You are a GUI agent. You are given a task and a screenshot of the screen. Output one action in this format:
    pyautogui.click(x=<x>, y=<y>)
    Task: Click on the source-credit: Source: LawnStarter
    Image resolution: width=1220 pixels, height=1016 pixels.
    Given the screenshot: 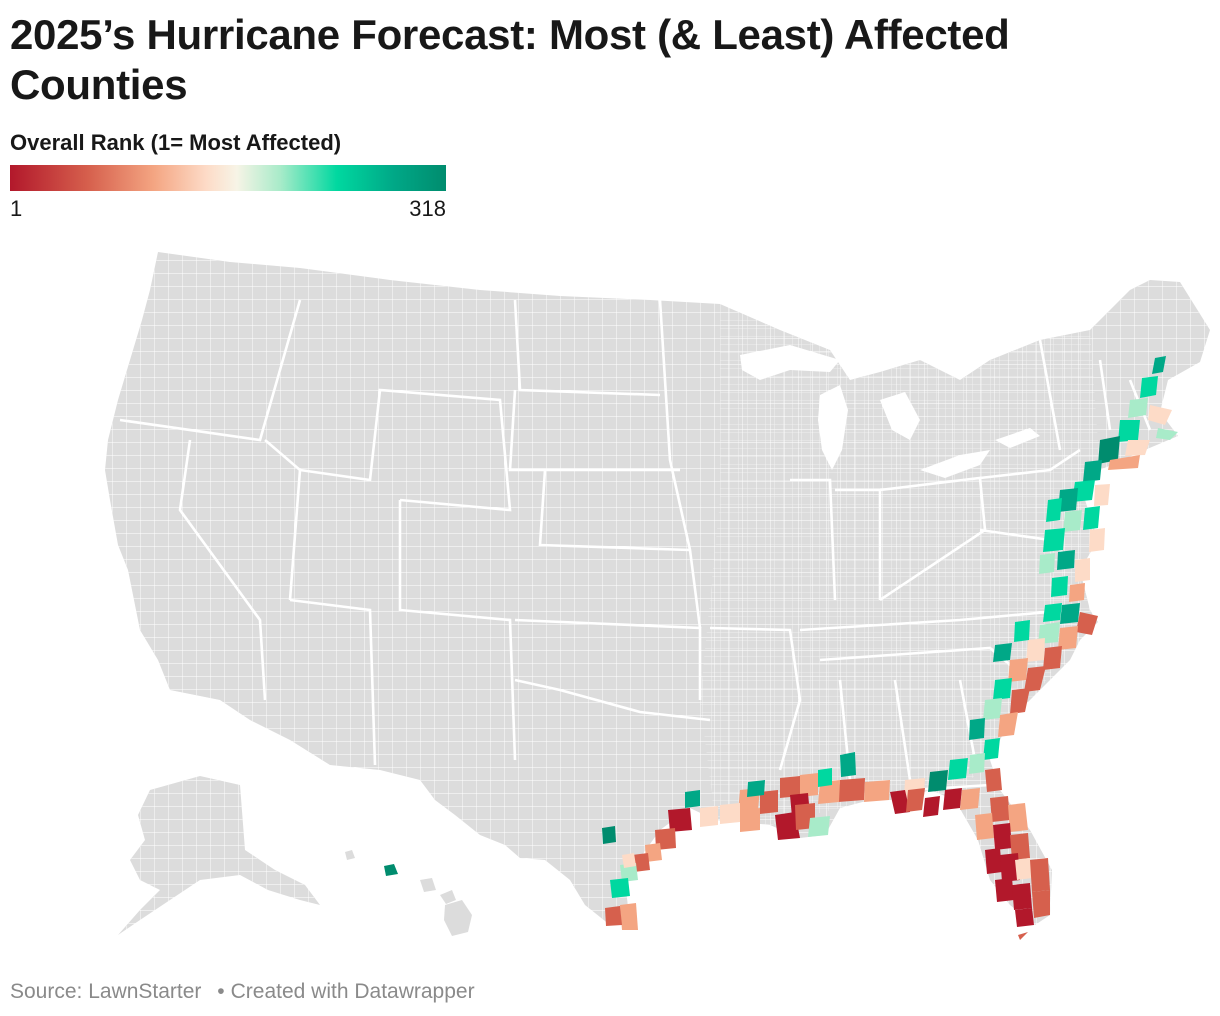 What is the action you would take?
    pyautogui.click(x=106, y=991)
    